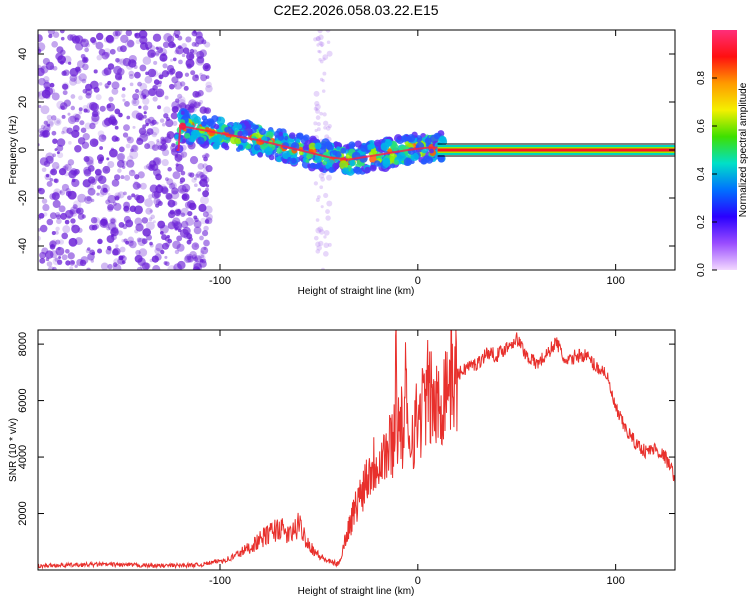 The height and width of the screenshot is (600, 750). What do you see at coordinates (615, 581) in the screenshot?
I see `x-tick-label: 100` at bounding box center [615, 581].